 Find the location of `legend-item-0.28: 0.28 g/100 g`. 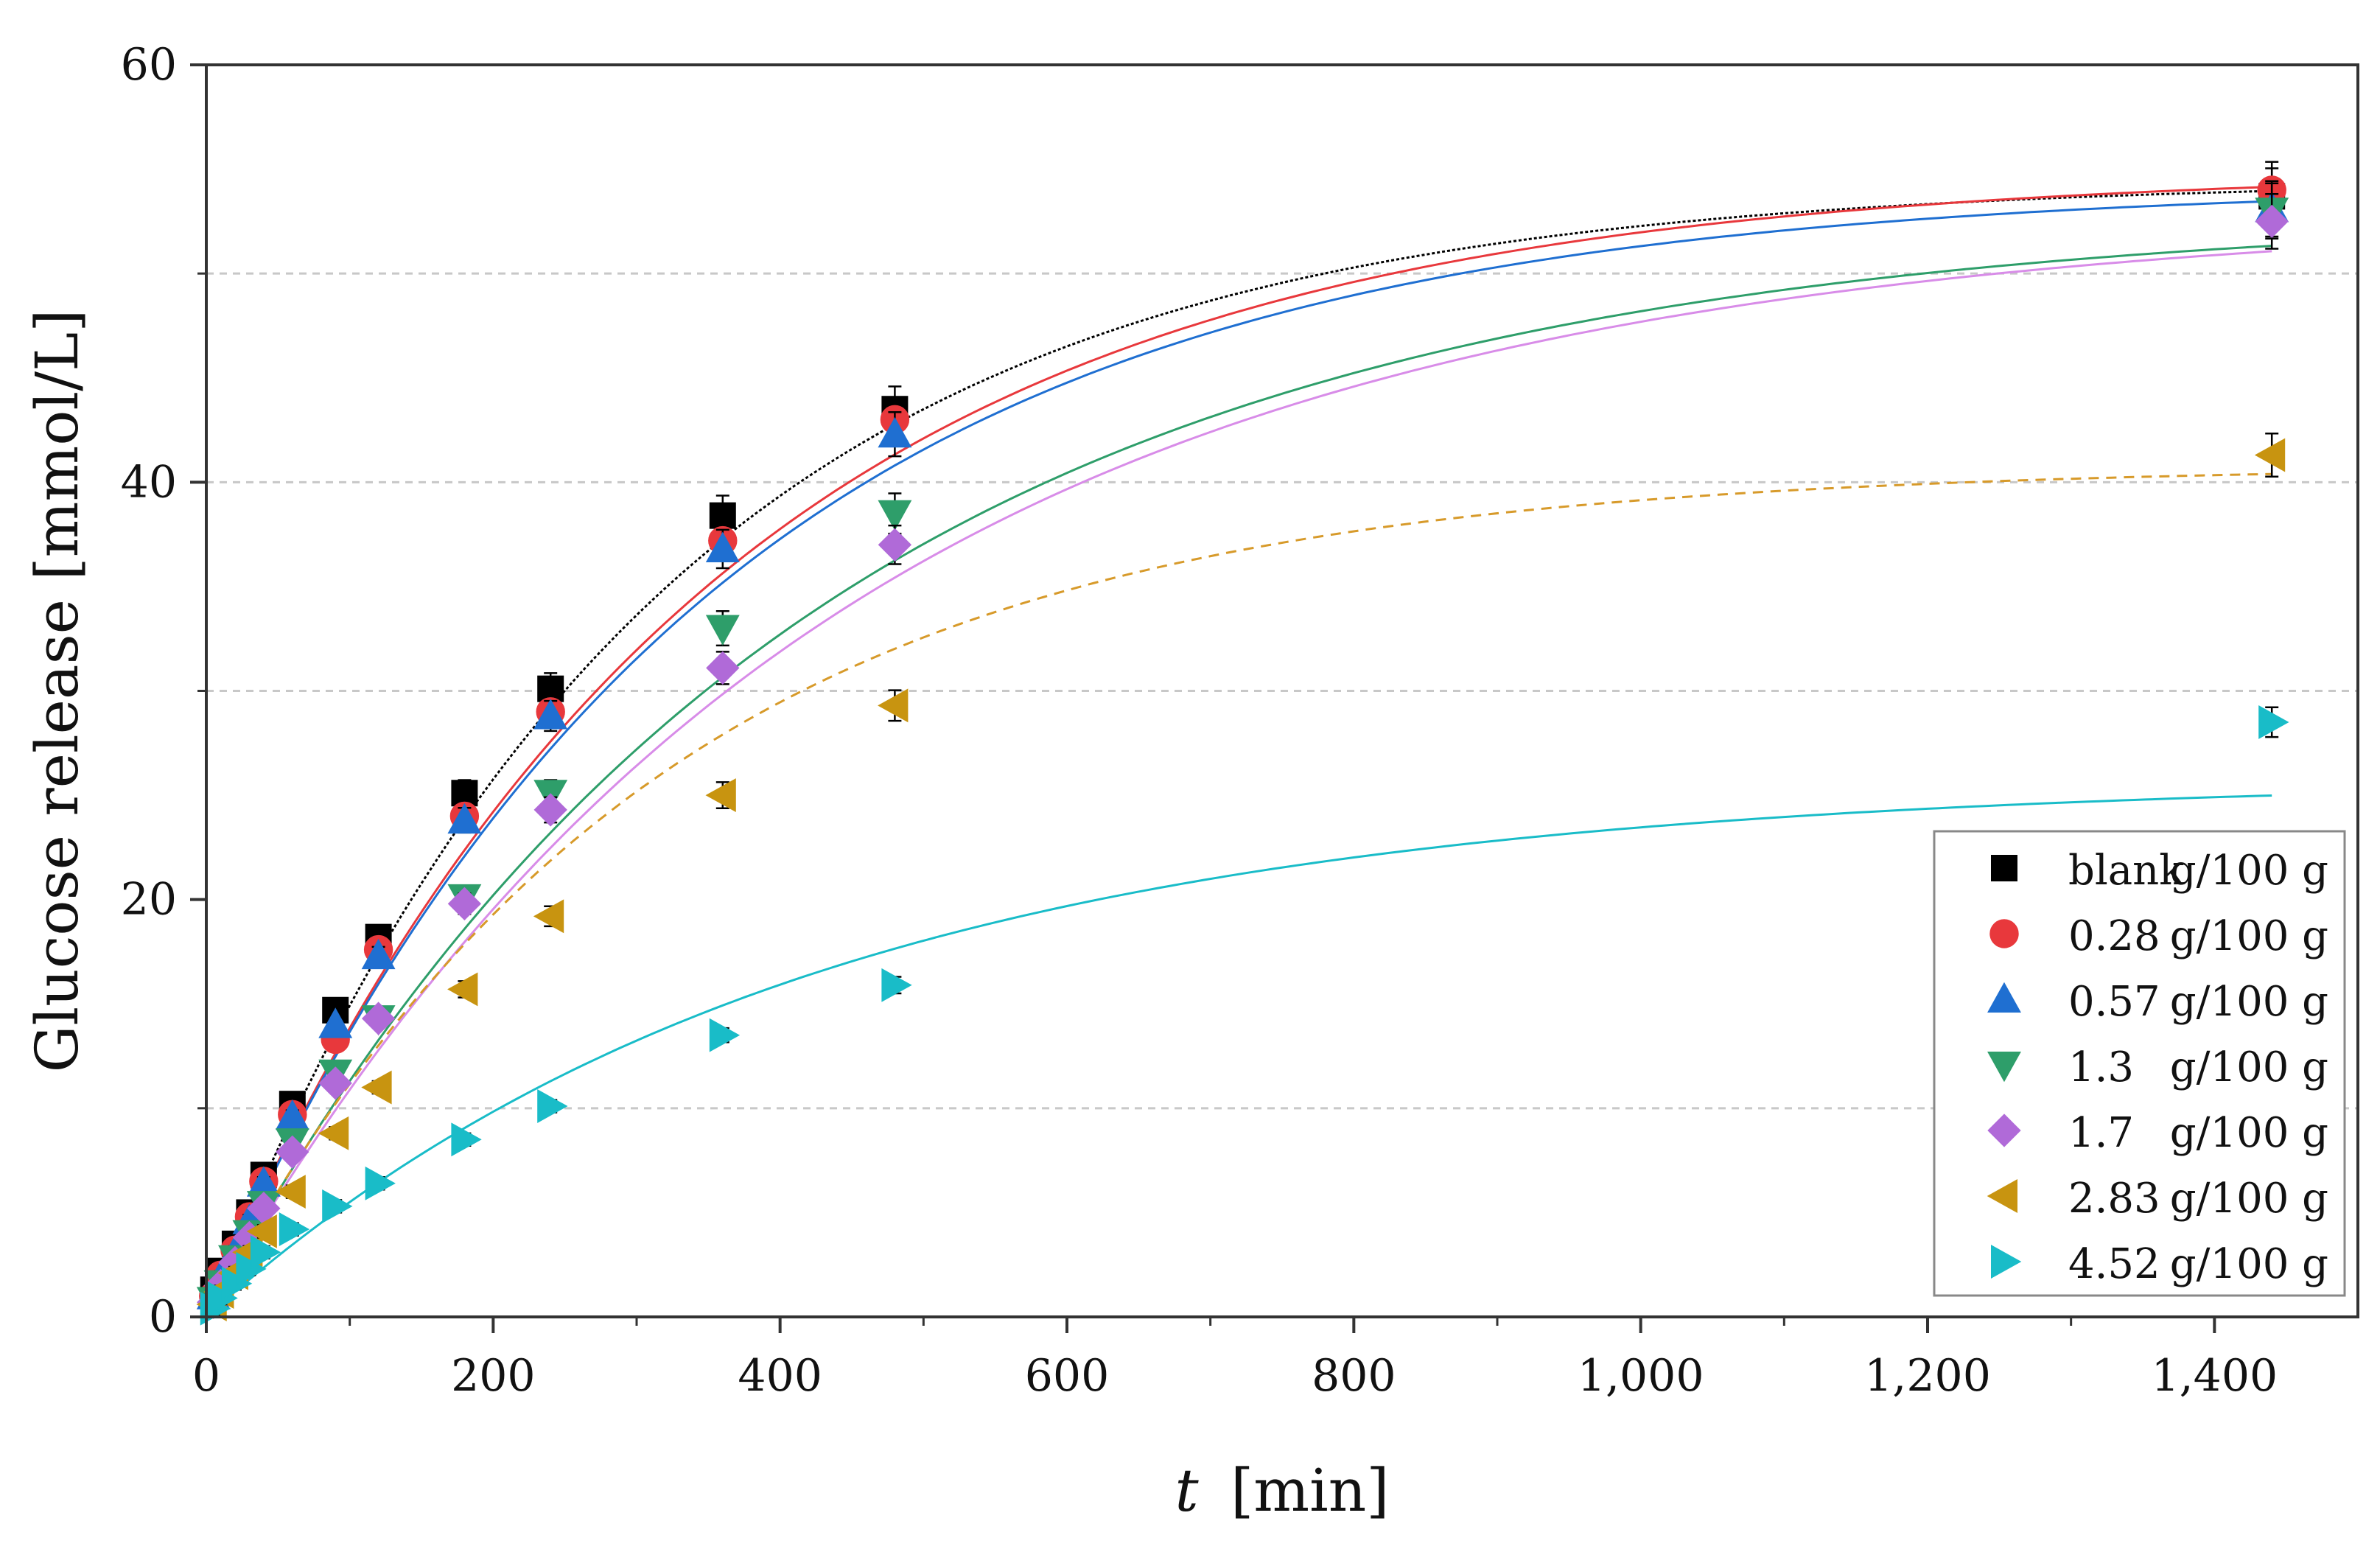

legend-item-0.28: 0.28 g/100 g is located at coordinates (2158, 936).